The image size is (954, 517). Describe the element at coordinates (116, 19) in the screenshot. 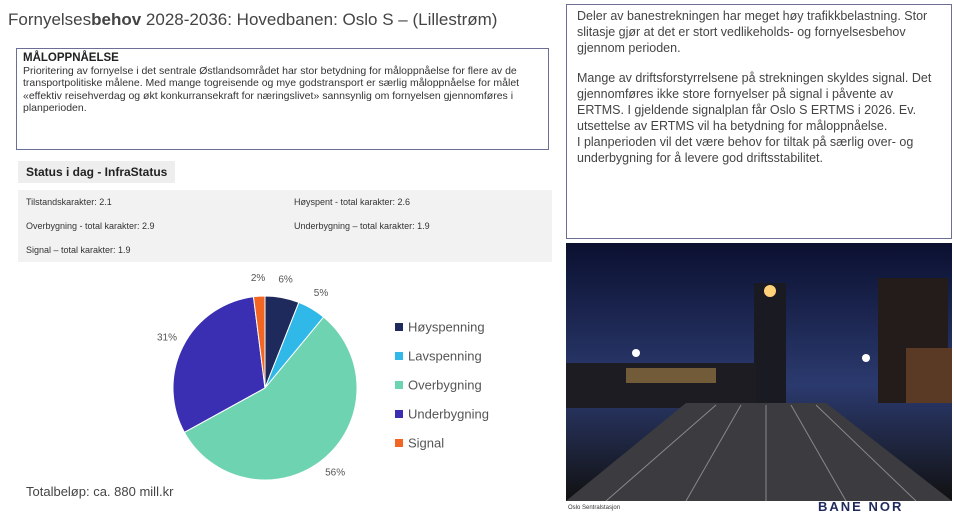

I see `title-bold: behov` at that location.